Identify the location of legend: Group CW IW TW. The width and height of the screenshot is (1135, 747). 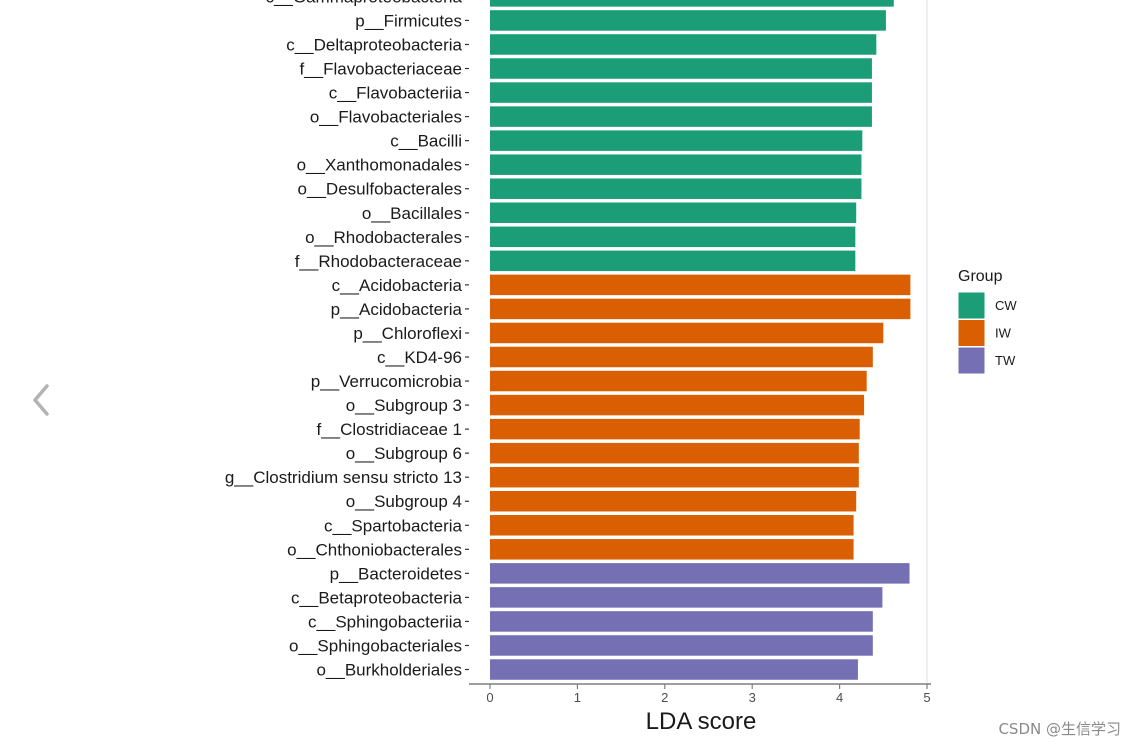
(987, 321).